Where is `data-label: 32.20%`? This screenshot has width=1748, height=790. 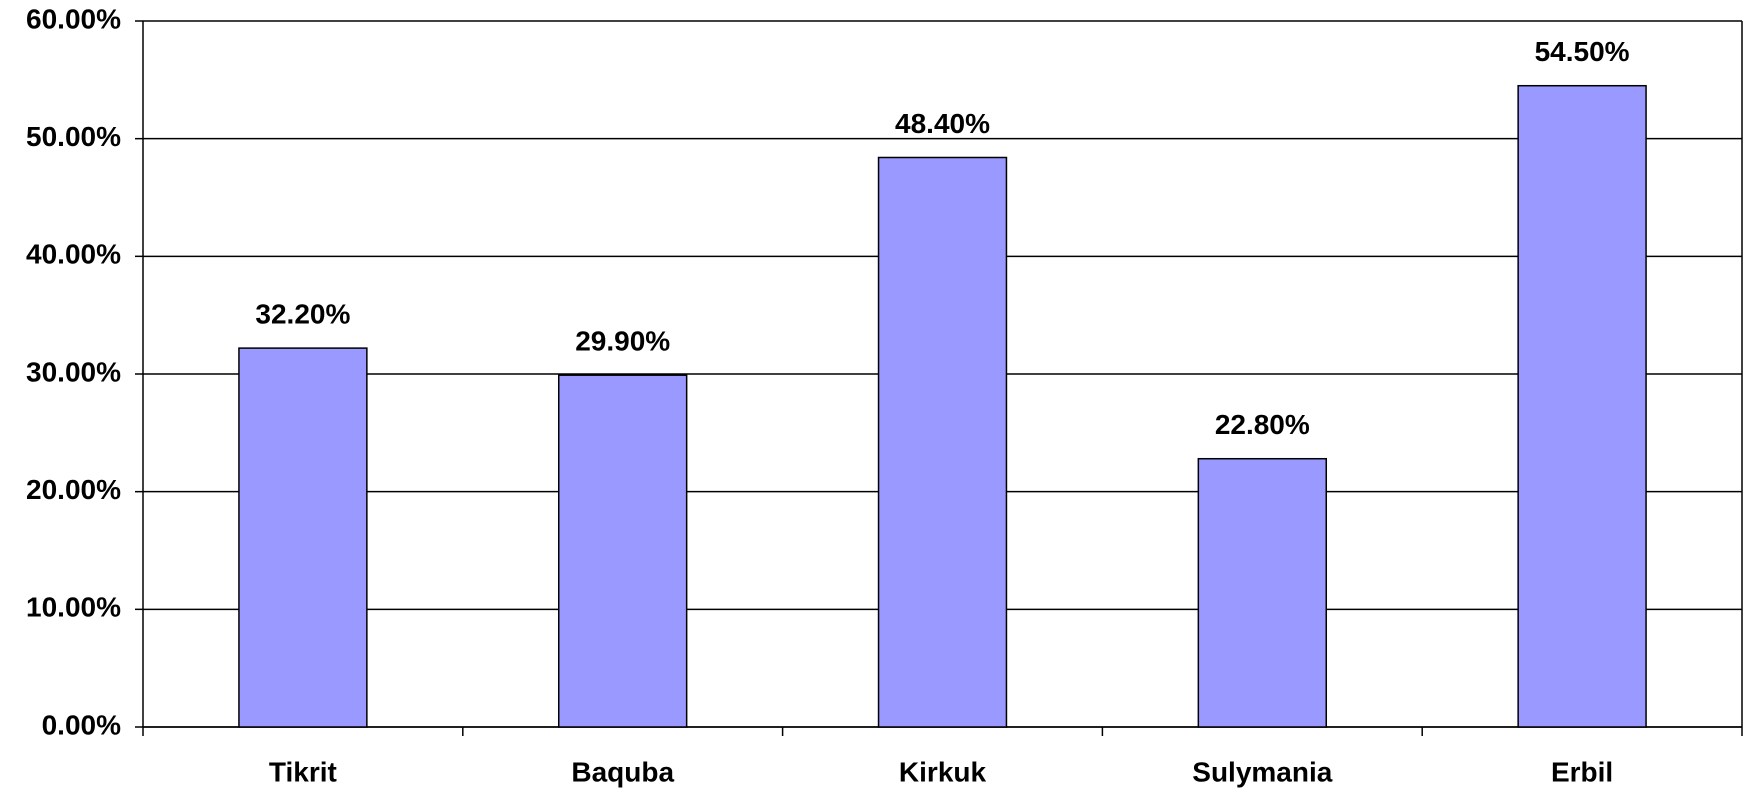
data-label: 32.20% is located at coordinates (302, 314).